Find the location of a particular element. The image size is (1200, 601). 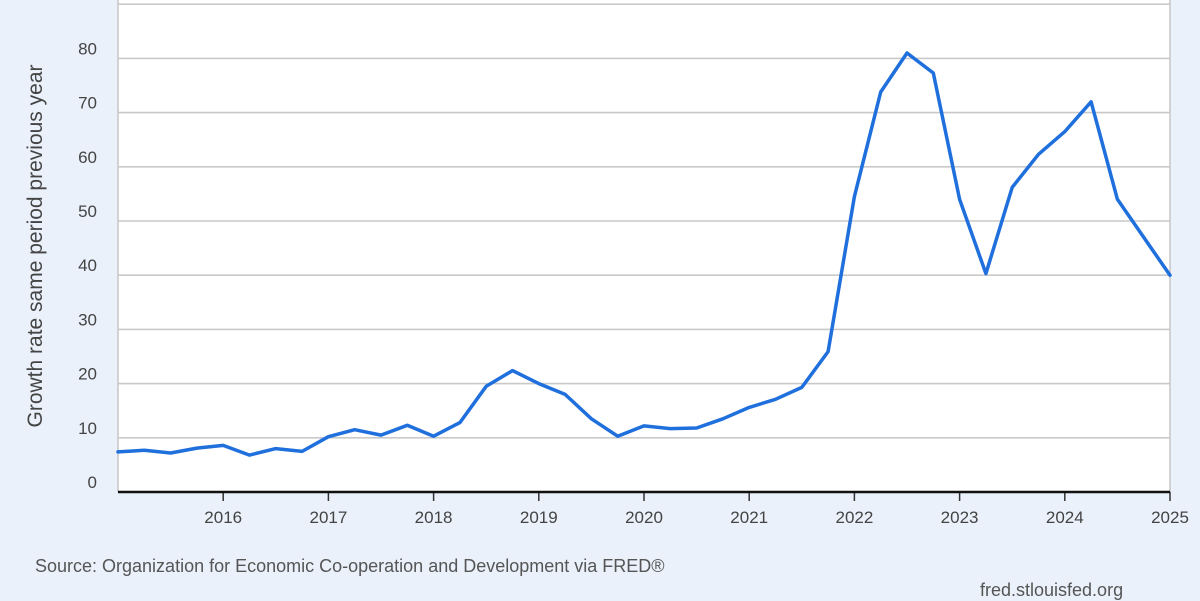

y-tick-label: 40 is located at coordinates (87, 265).